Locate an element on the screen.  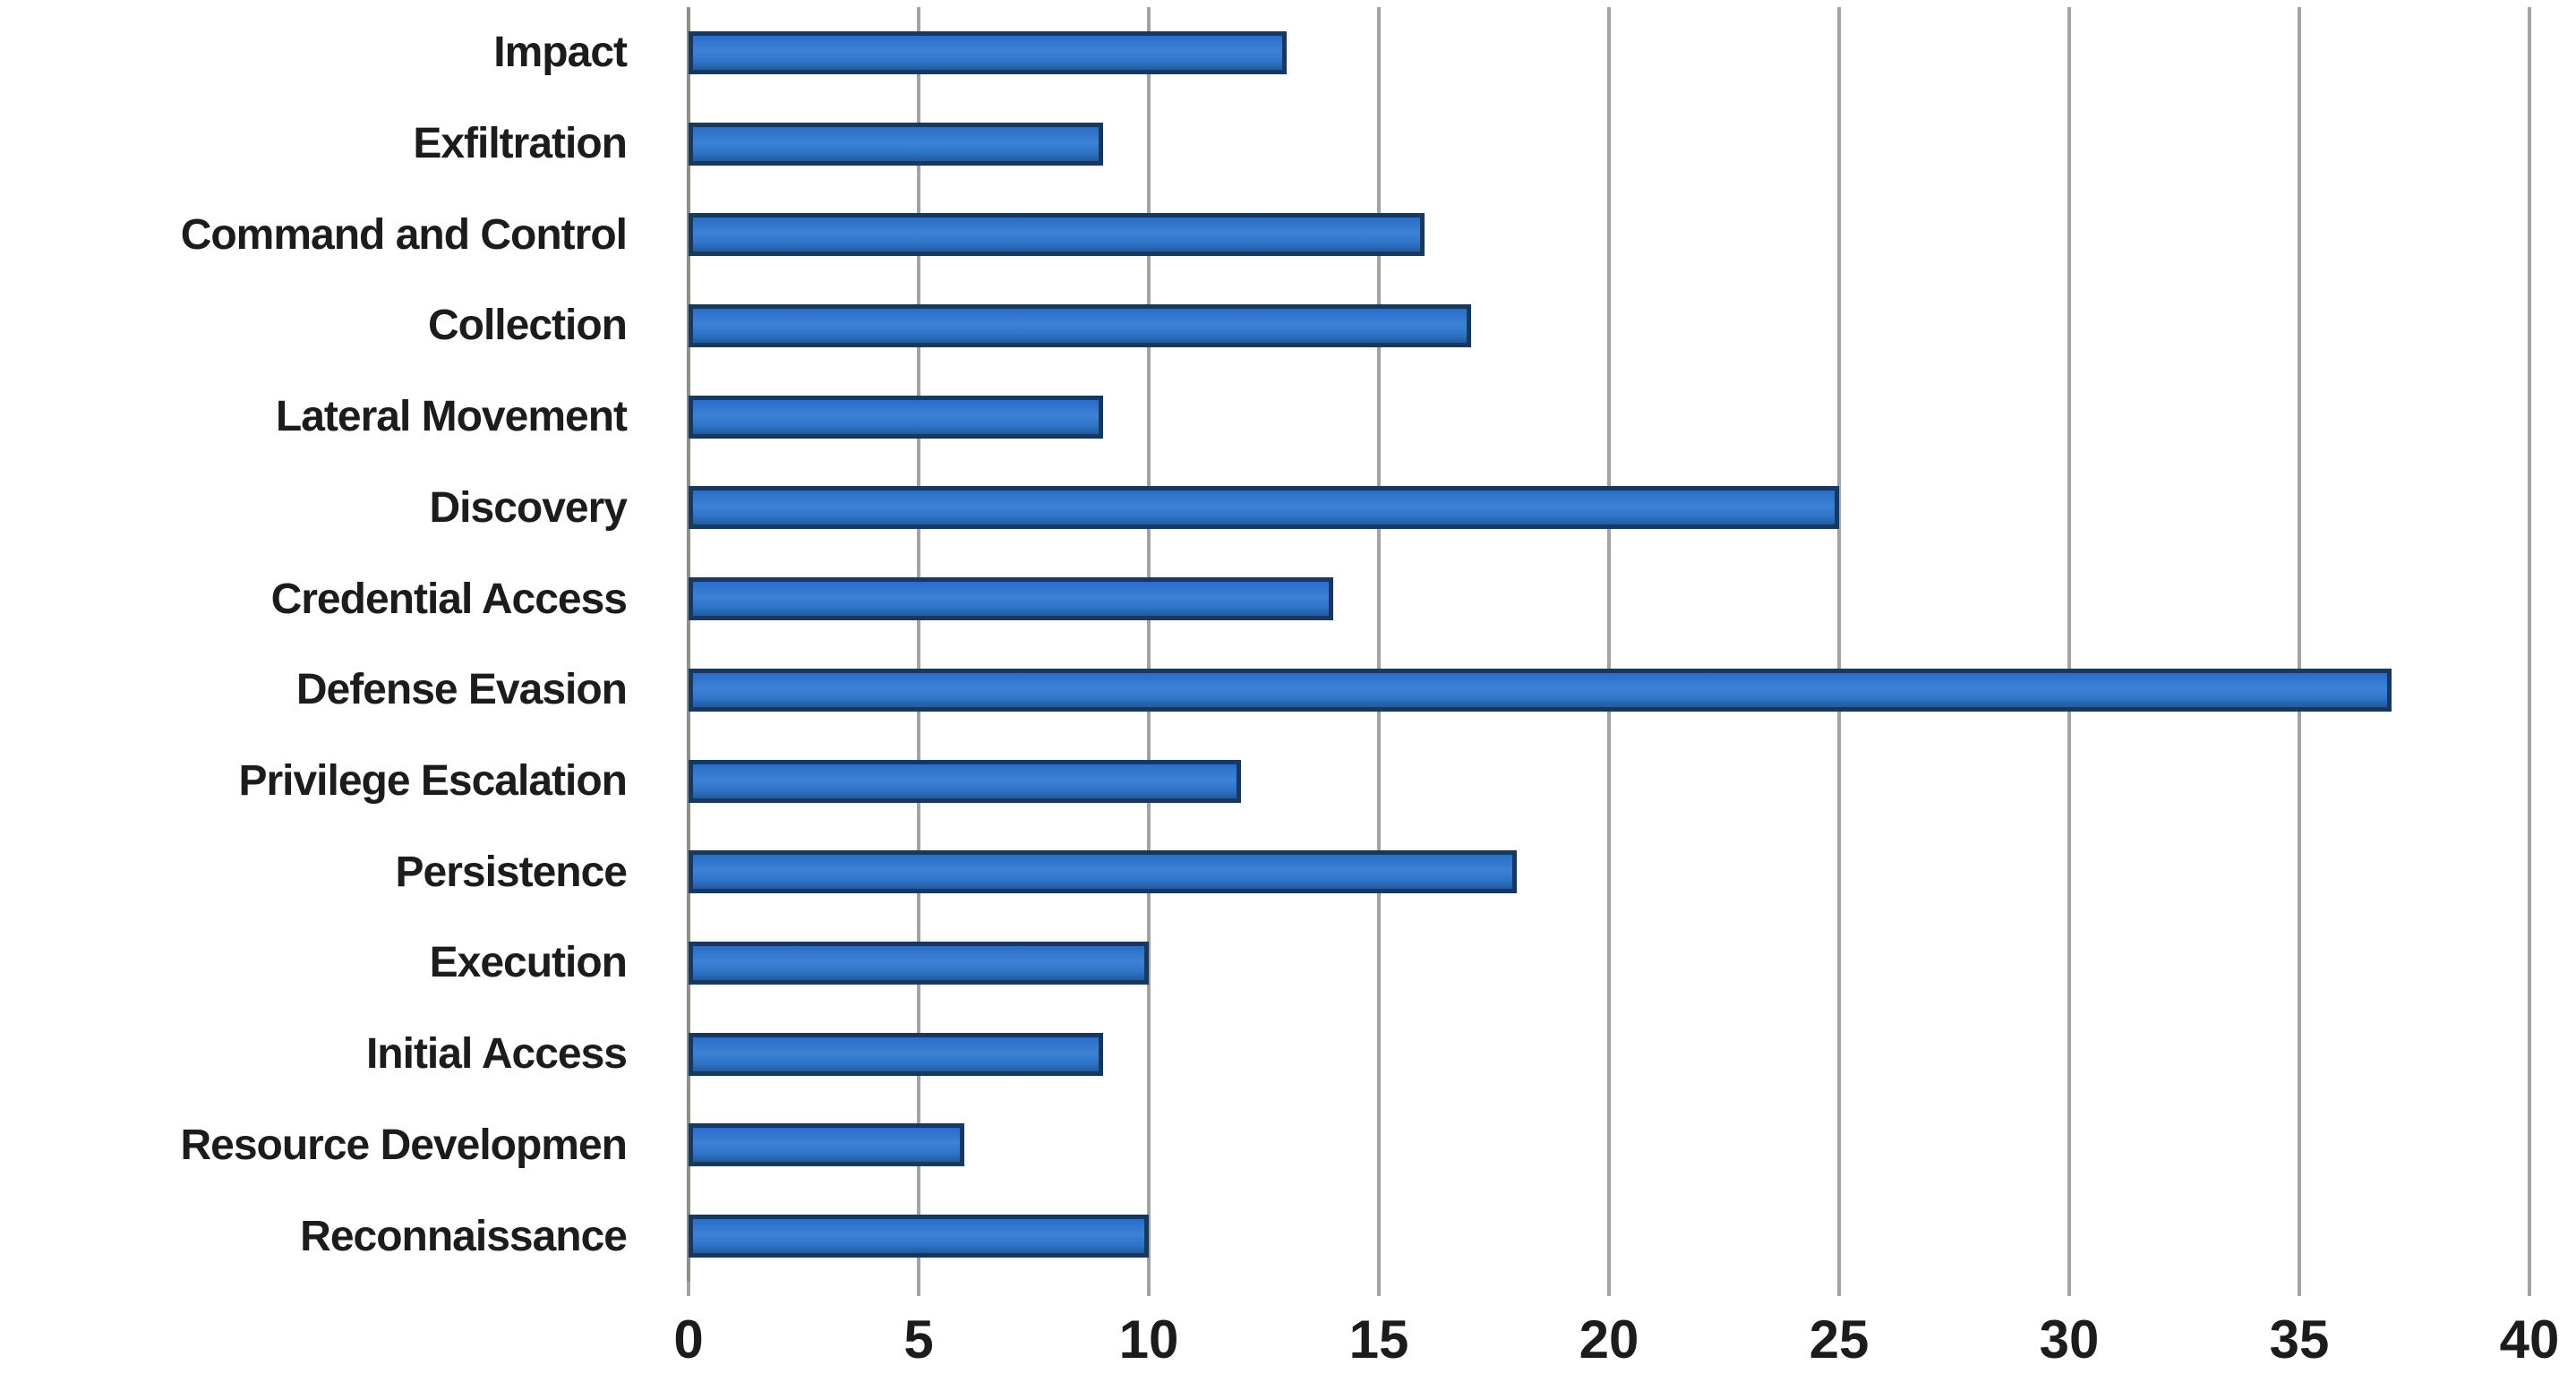
x-tick-label: 10 is located at coordinates (1148, 1339).